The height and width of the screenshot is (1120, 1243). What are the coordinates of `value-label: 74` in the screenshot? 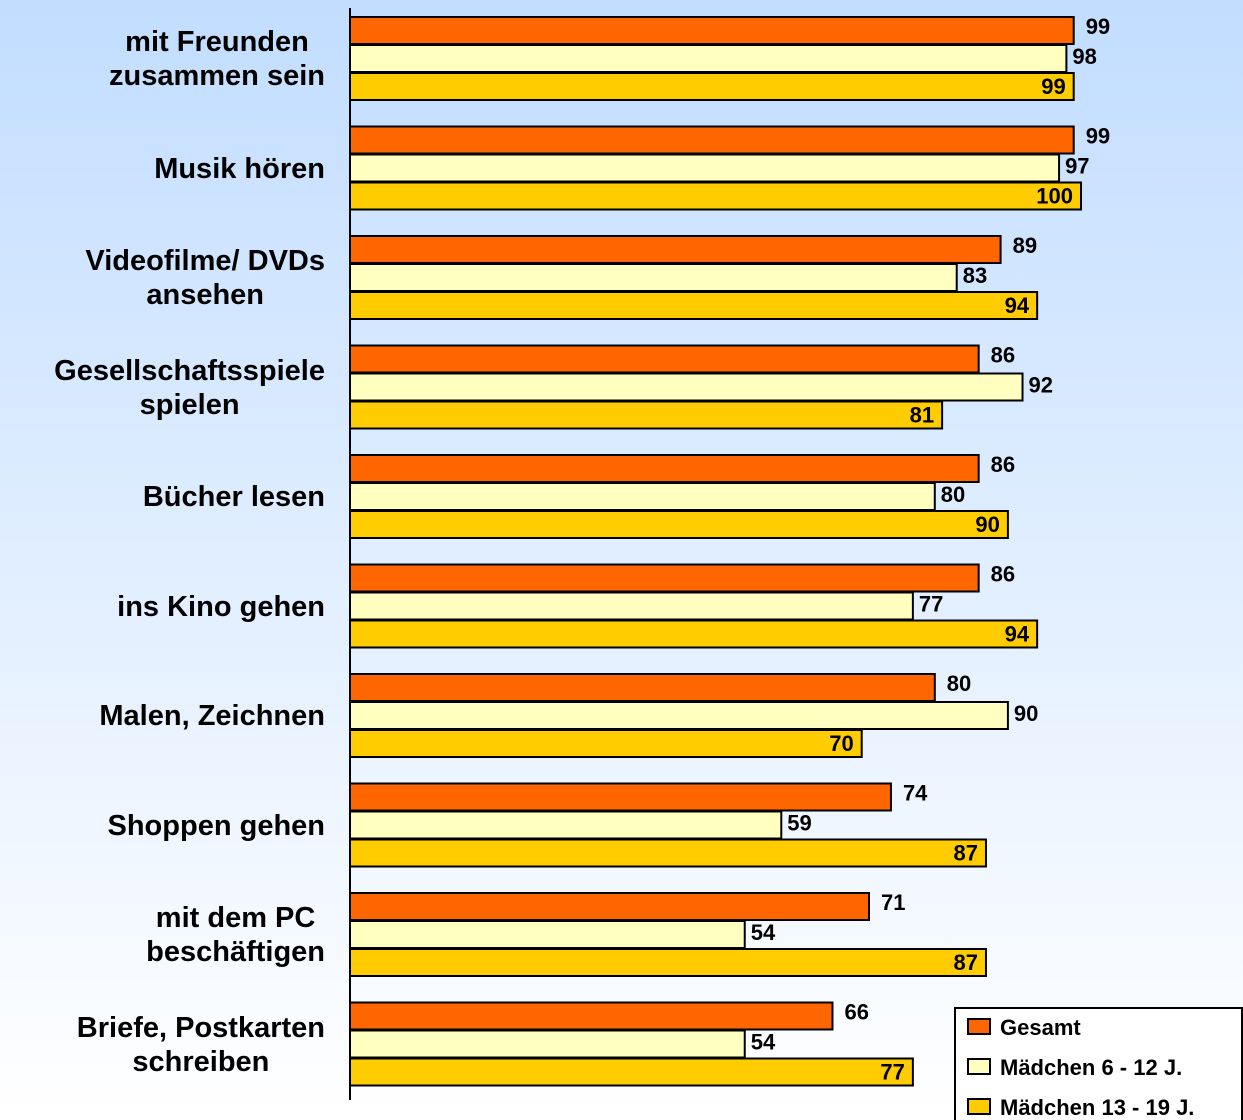 It's located at (915, 792).